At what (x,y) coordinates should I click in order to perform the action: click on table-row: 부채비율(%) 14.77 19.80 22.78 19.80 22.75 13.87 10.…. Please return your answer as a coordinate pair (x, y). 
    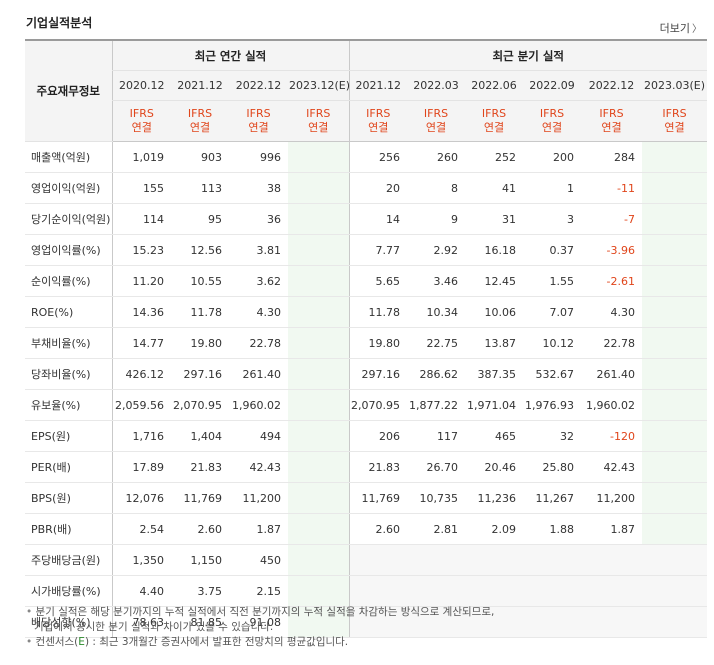
    Looking at the image, I should click on (366, 343).